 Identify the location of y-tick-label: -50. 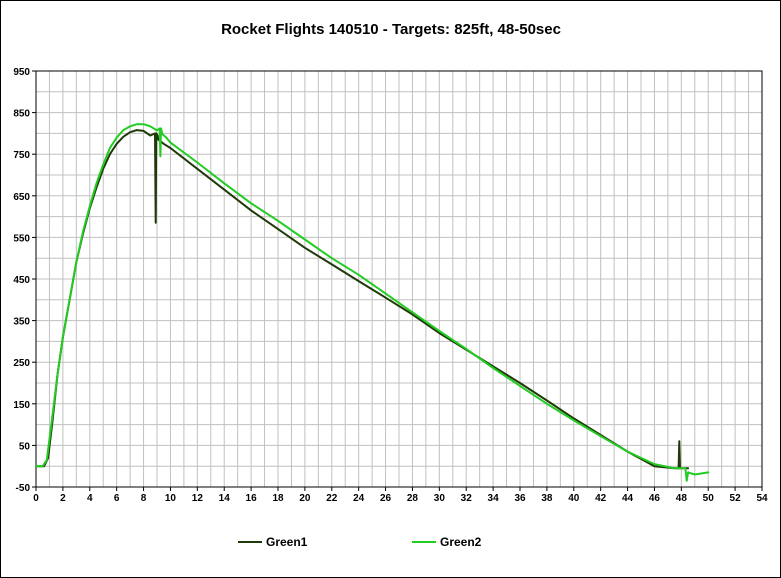
(23, 488).